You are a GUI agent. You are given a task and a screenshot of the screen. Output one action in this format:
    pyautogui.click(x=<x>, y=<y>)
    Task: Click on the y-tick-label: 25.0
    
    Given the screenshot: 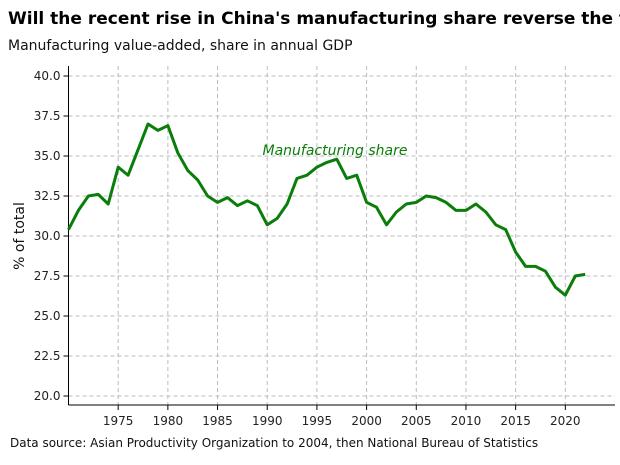 What is the action you would take?
    pyautogui.click(x=47, y=316)
    